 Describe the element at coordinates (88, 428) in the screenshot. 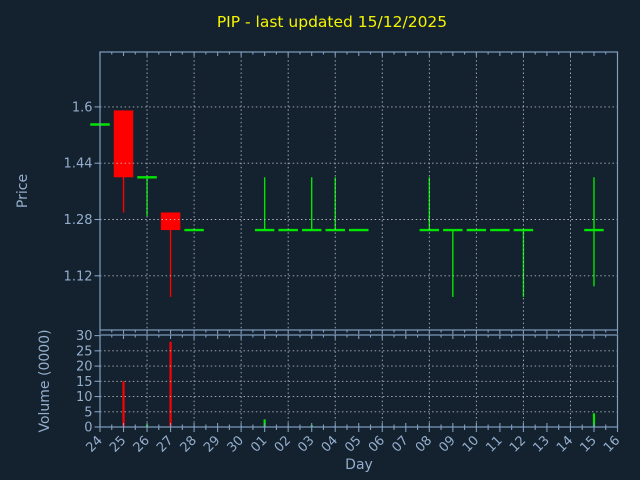

I see `volume-tick-label: 0` at that location.